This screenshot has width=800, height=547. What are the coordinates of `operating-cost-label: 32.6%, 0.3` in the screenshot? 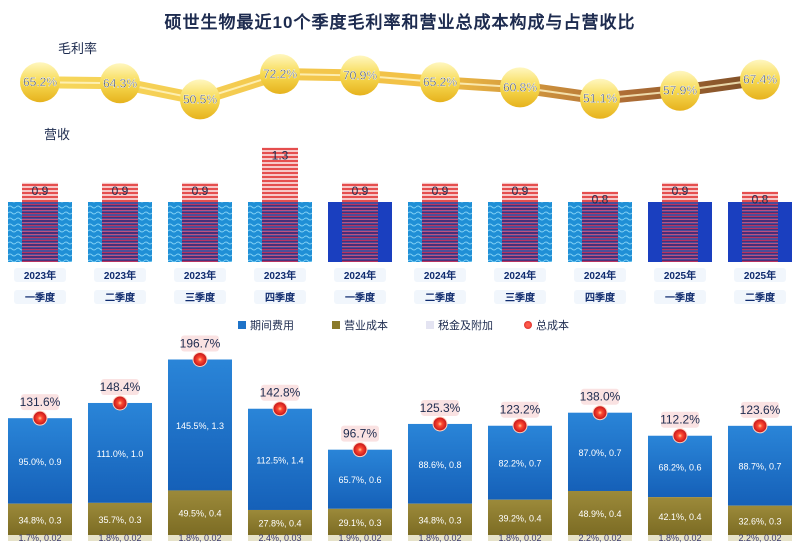 It's located at (759, 521).